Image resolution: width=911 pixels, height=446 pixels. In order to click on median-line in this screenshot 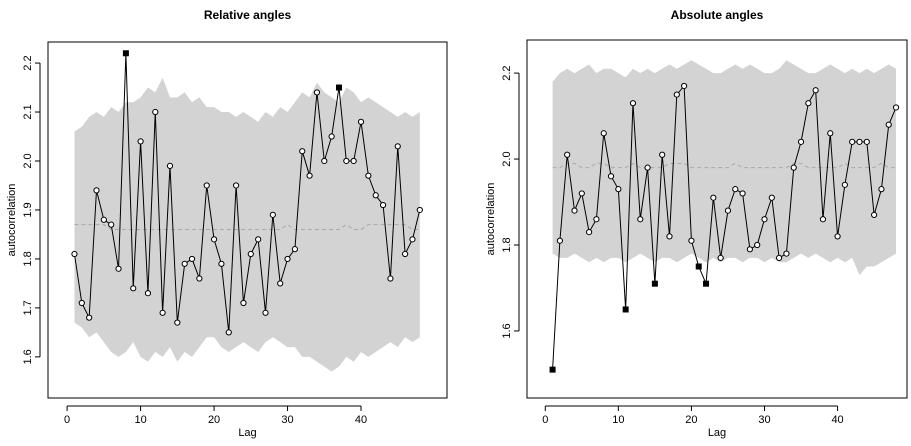, I will do `click(247, 227)`.